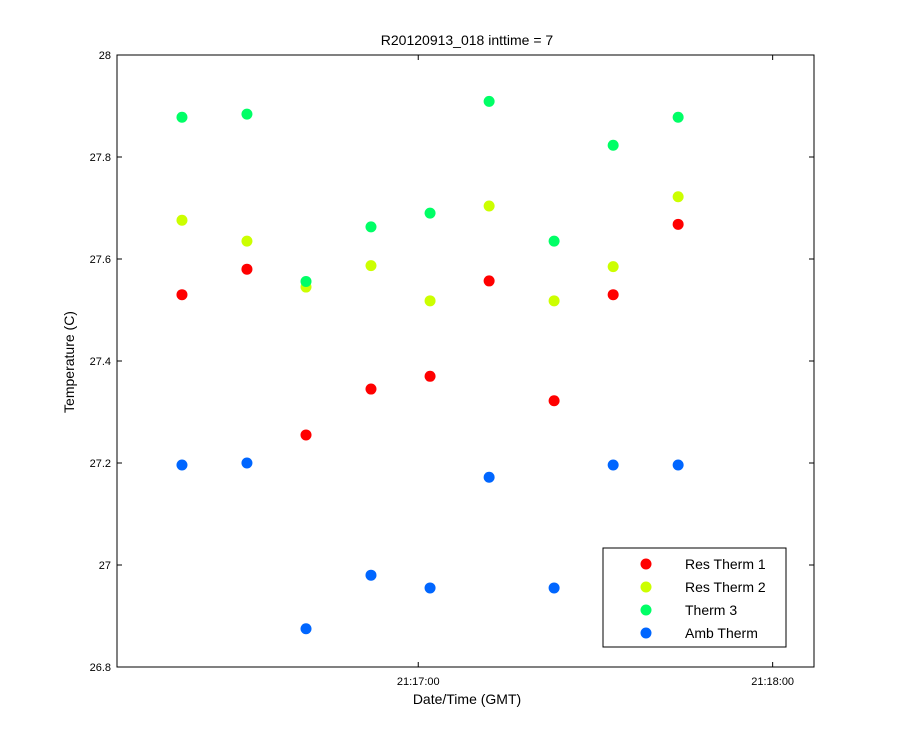 The image size is (900, 750). I want to click on legend-label: Res Therm 1, so click(725, 564).